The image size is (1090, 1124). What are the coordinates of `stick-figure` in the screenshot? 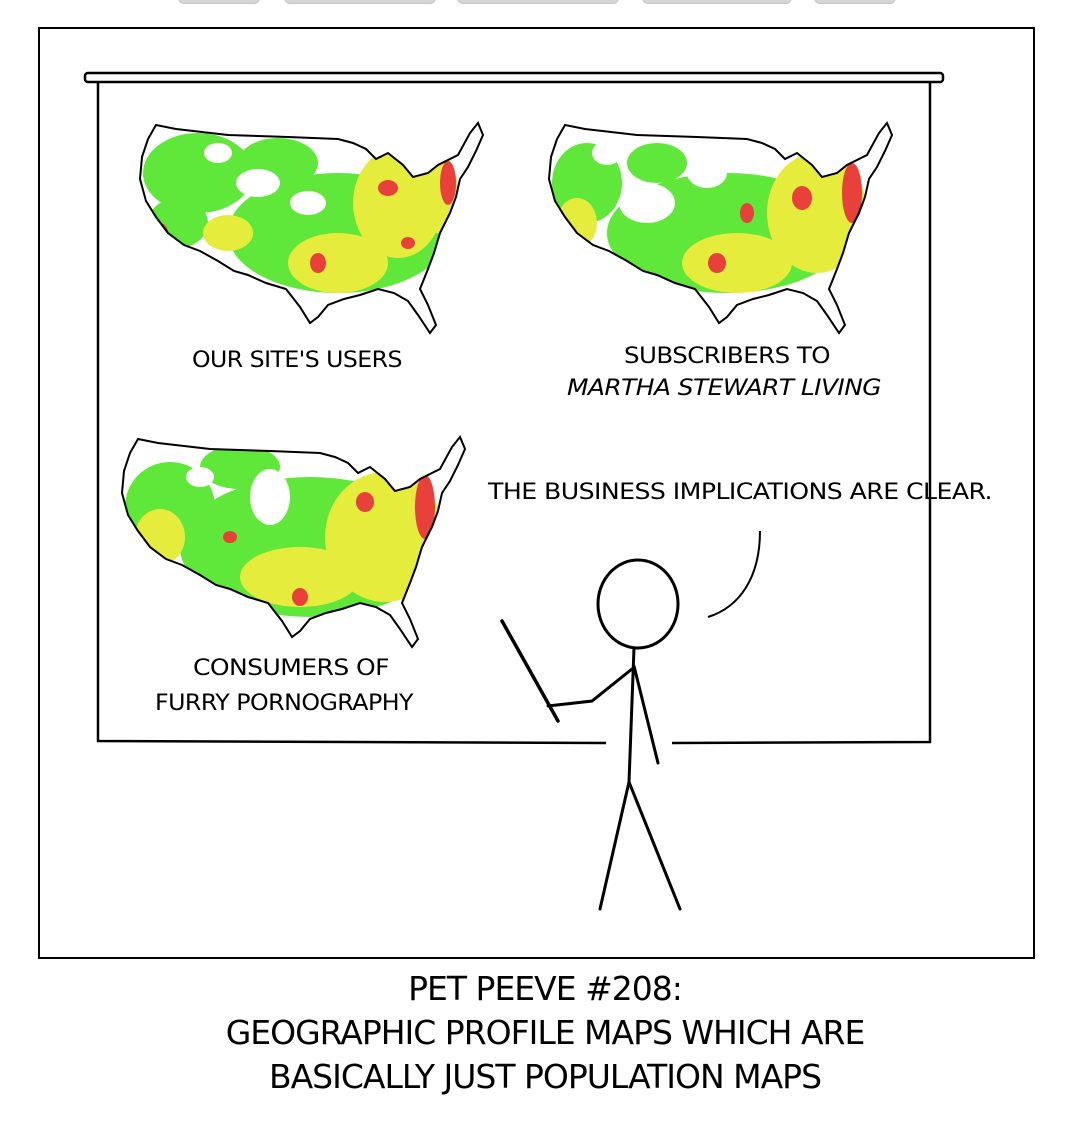 It's located at (591, 734).